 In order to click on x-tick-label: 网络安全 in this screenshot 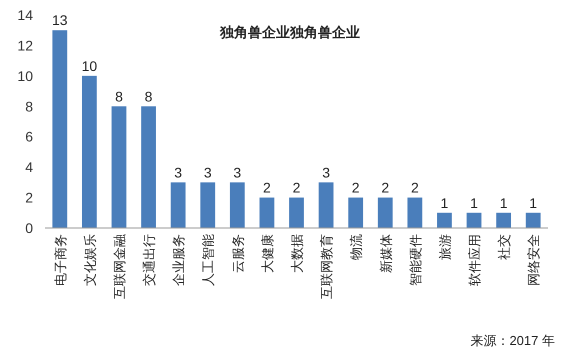, I will do `click(534, 260)`.